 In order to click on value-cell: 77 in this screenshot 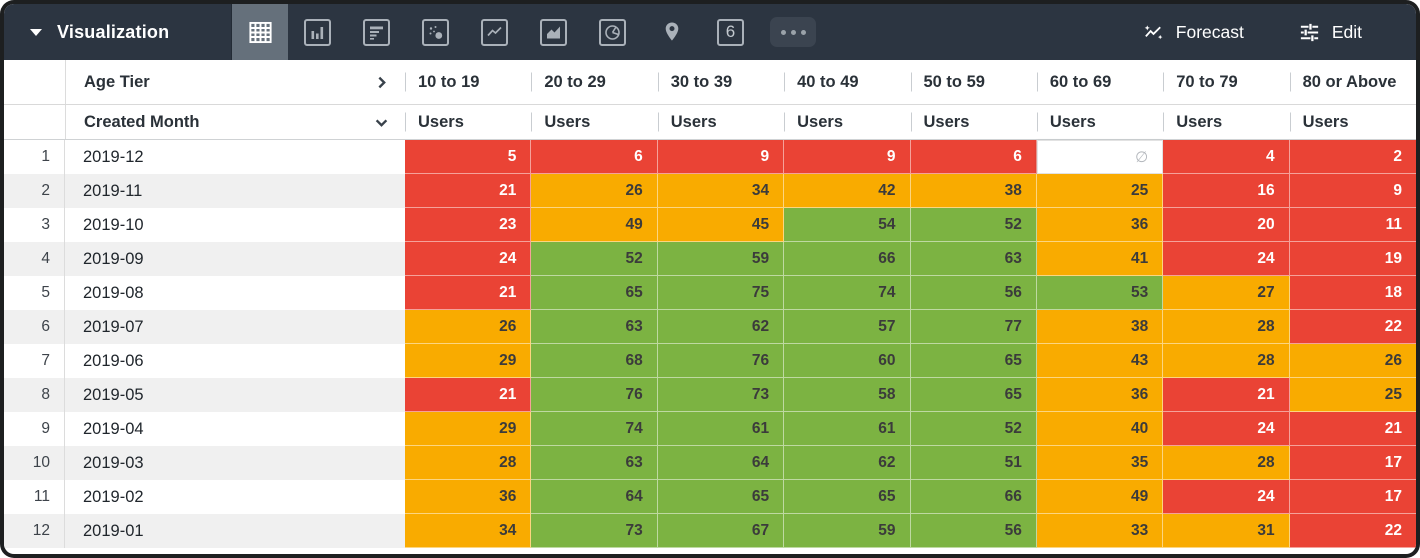, I will do `click(973, 327)`.